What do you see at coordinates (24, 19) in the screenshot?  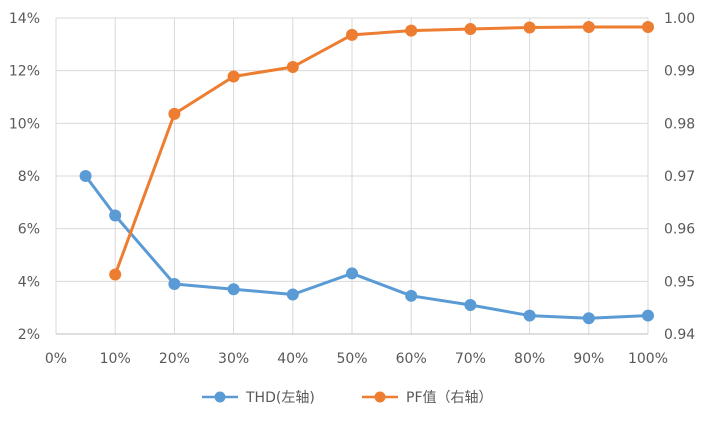 I see `left-tick-label: 14%` at bounding box center [24, 19].